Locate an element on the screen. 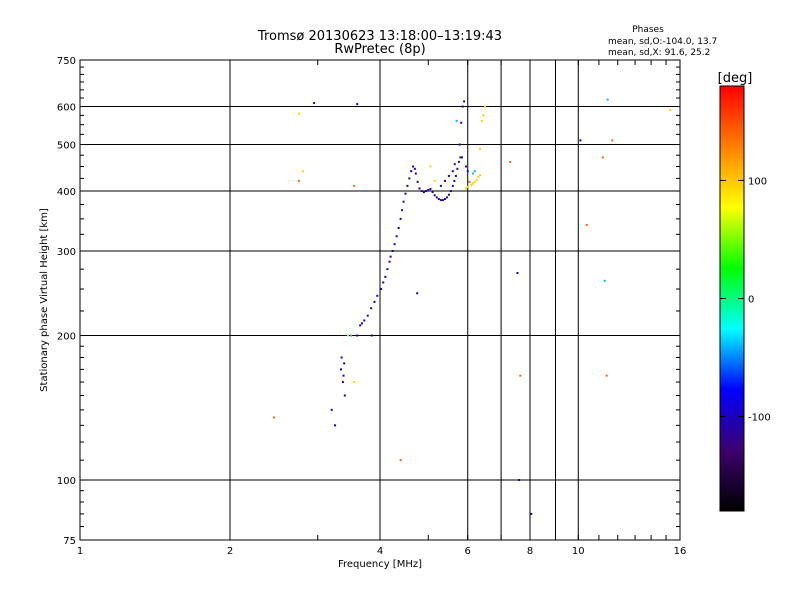 The height and width of the screenshot is (600, 800). x-tick-label: 10 is located at coordinates (578, 551).